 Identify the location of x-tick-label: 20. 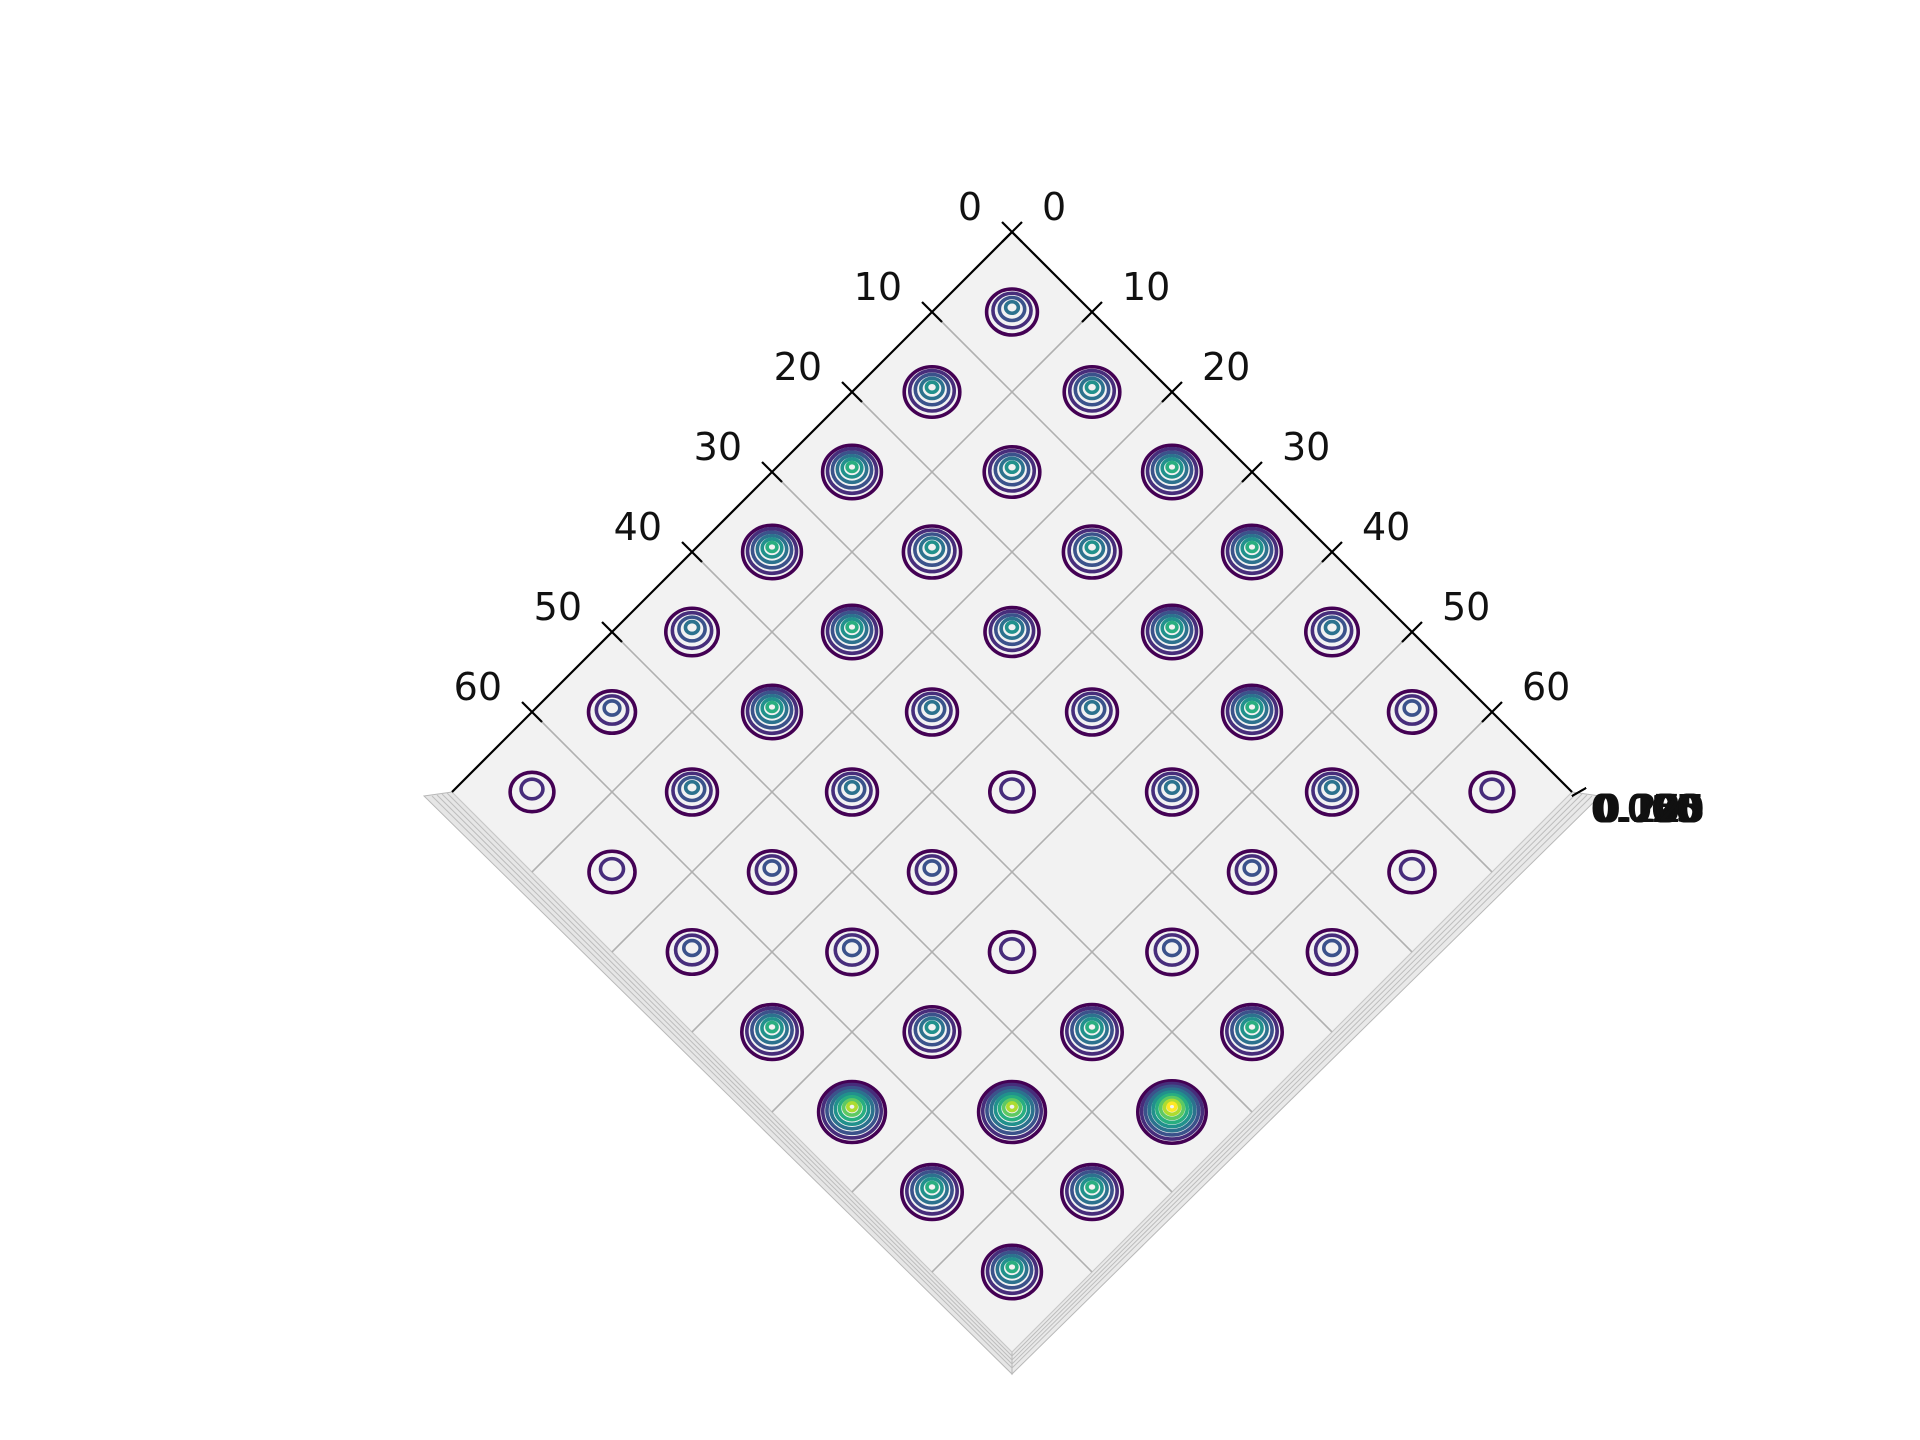
(798, 367).